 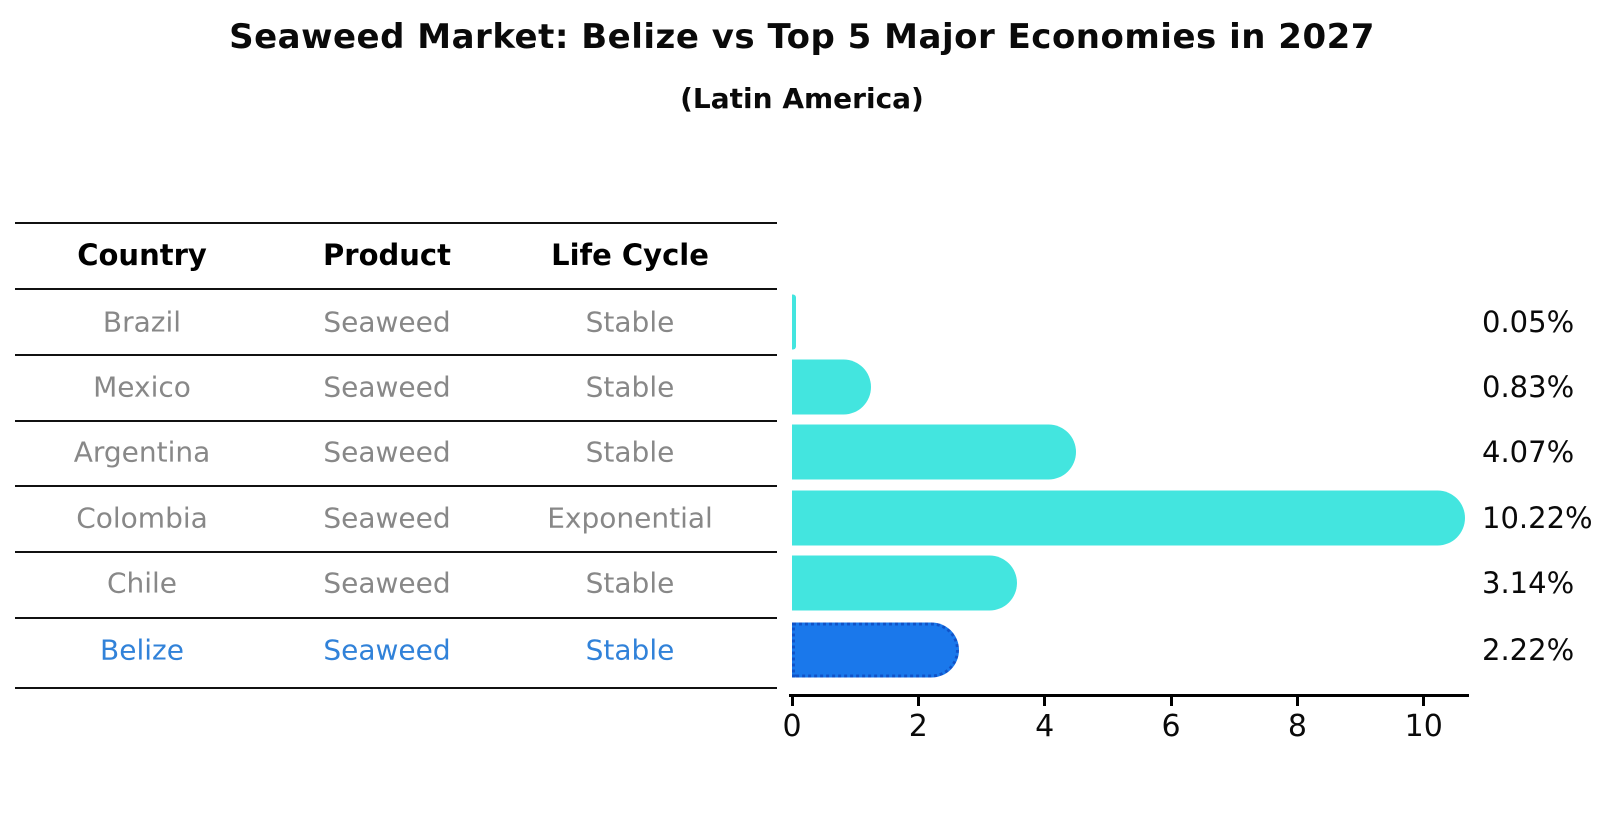 I want to click on x-tick-label-8: 8, so click(x=1297, y=726).